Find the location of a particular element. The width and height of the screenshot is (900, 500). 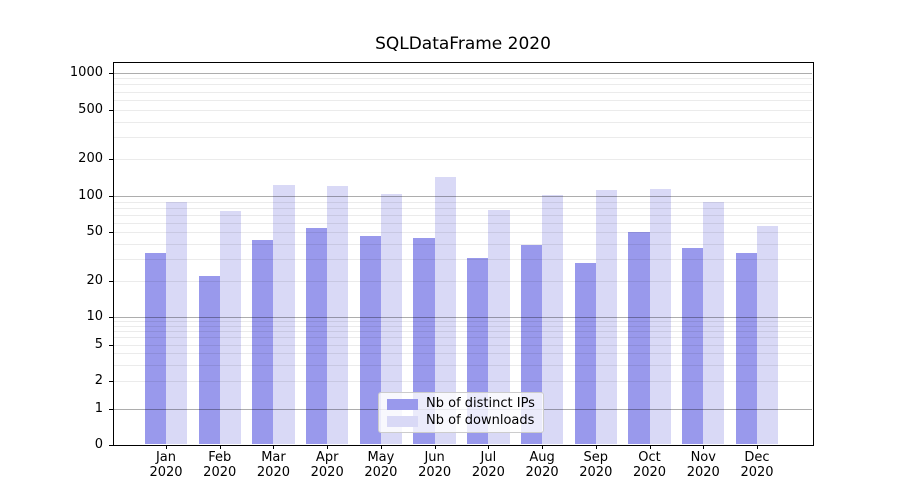

chart-title: SQLDataFrame 2020 is located at coordinates (463, 44).